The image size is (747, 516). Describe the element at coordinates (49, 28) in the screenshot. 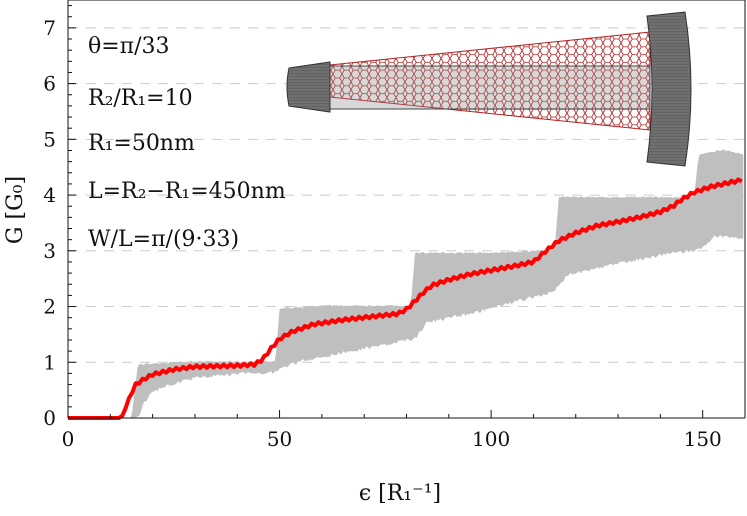

I see `y-tick-label: 7` at that location.